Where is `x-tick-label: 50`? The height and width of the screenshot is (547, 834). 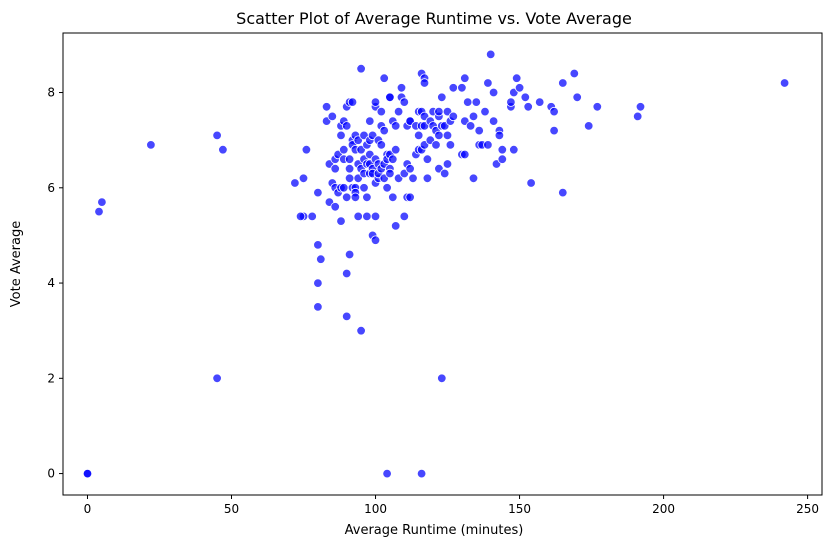 x-tick-label: 50 is located at coordinates (231, 509).